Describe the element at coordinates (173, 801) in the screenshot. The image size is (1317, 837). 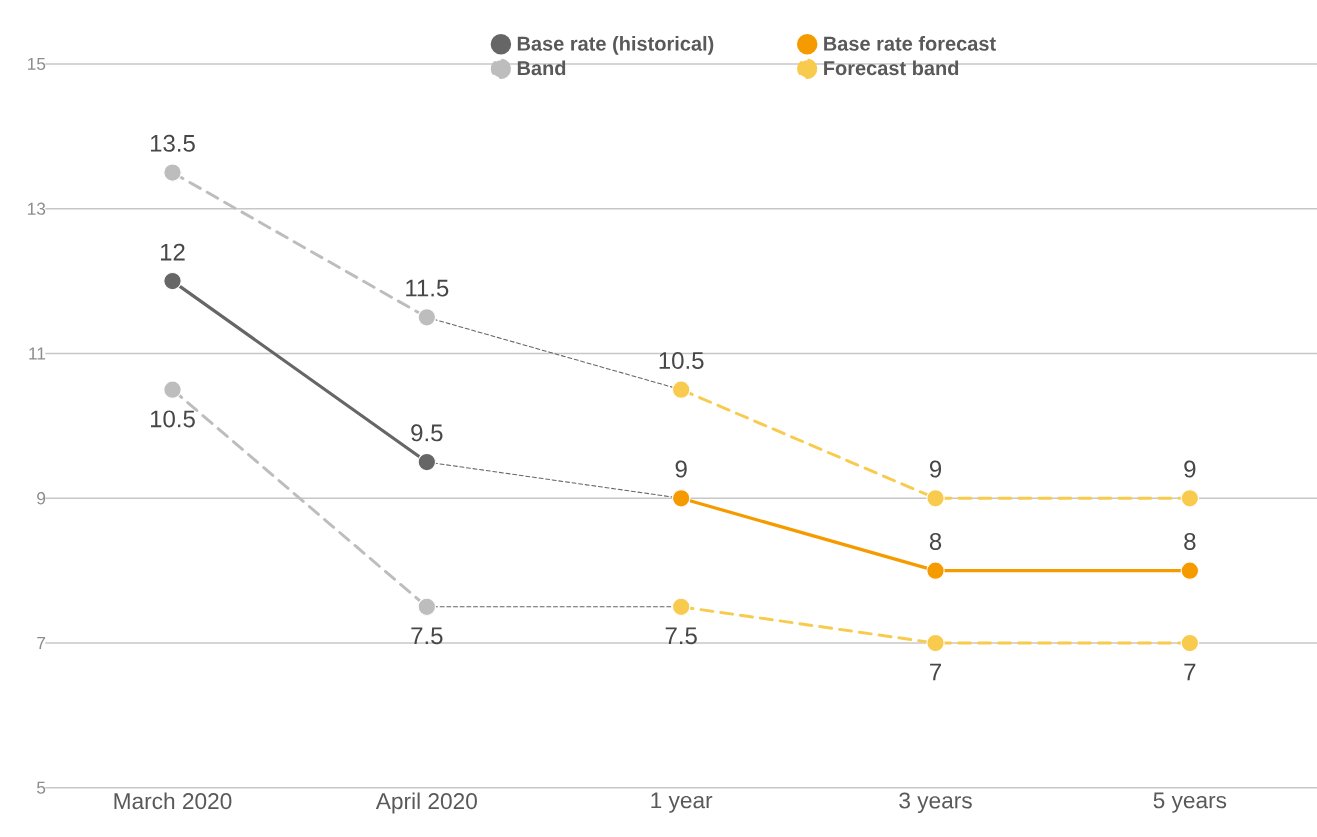
I see `x-tick-label: March 2020` at that location.